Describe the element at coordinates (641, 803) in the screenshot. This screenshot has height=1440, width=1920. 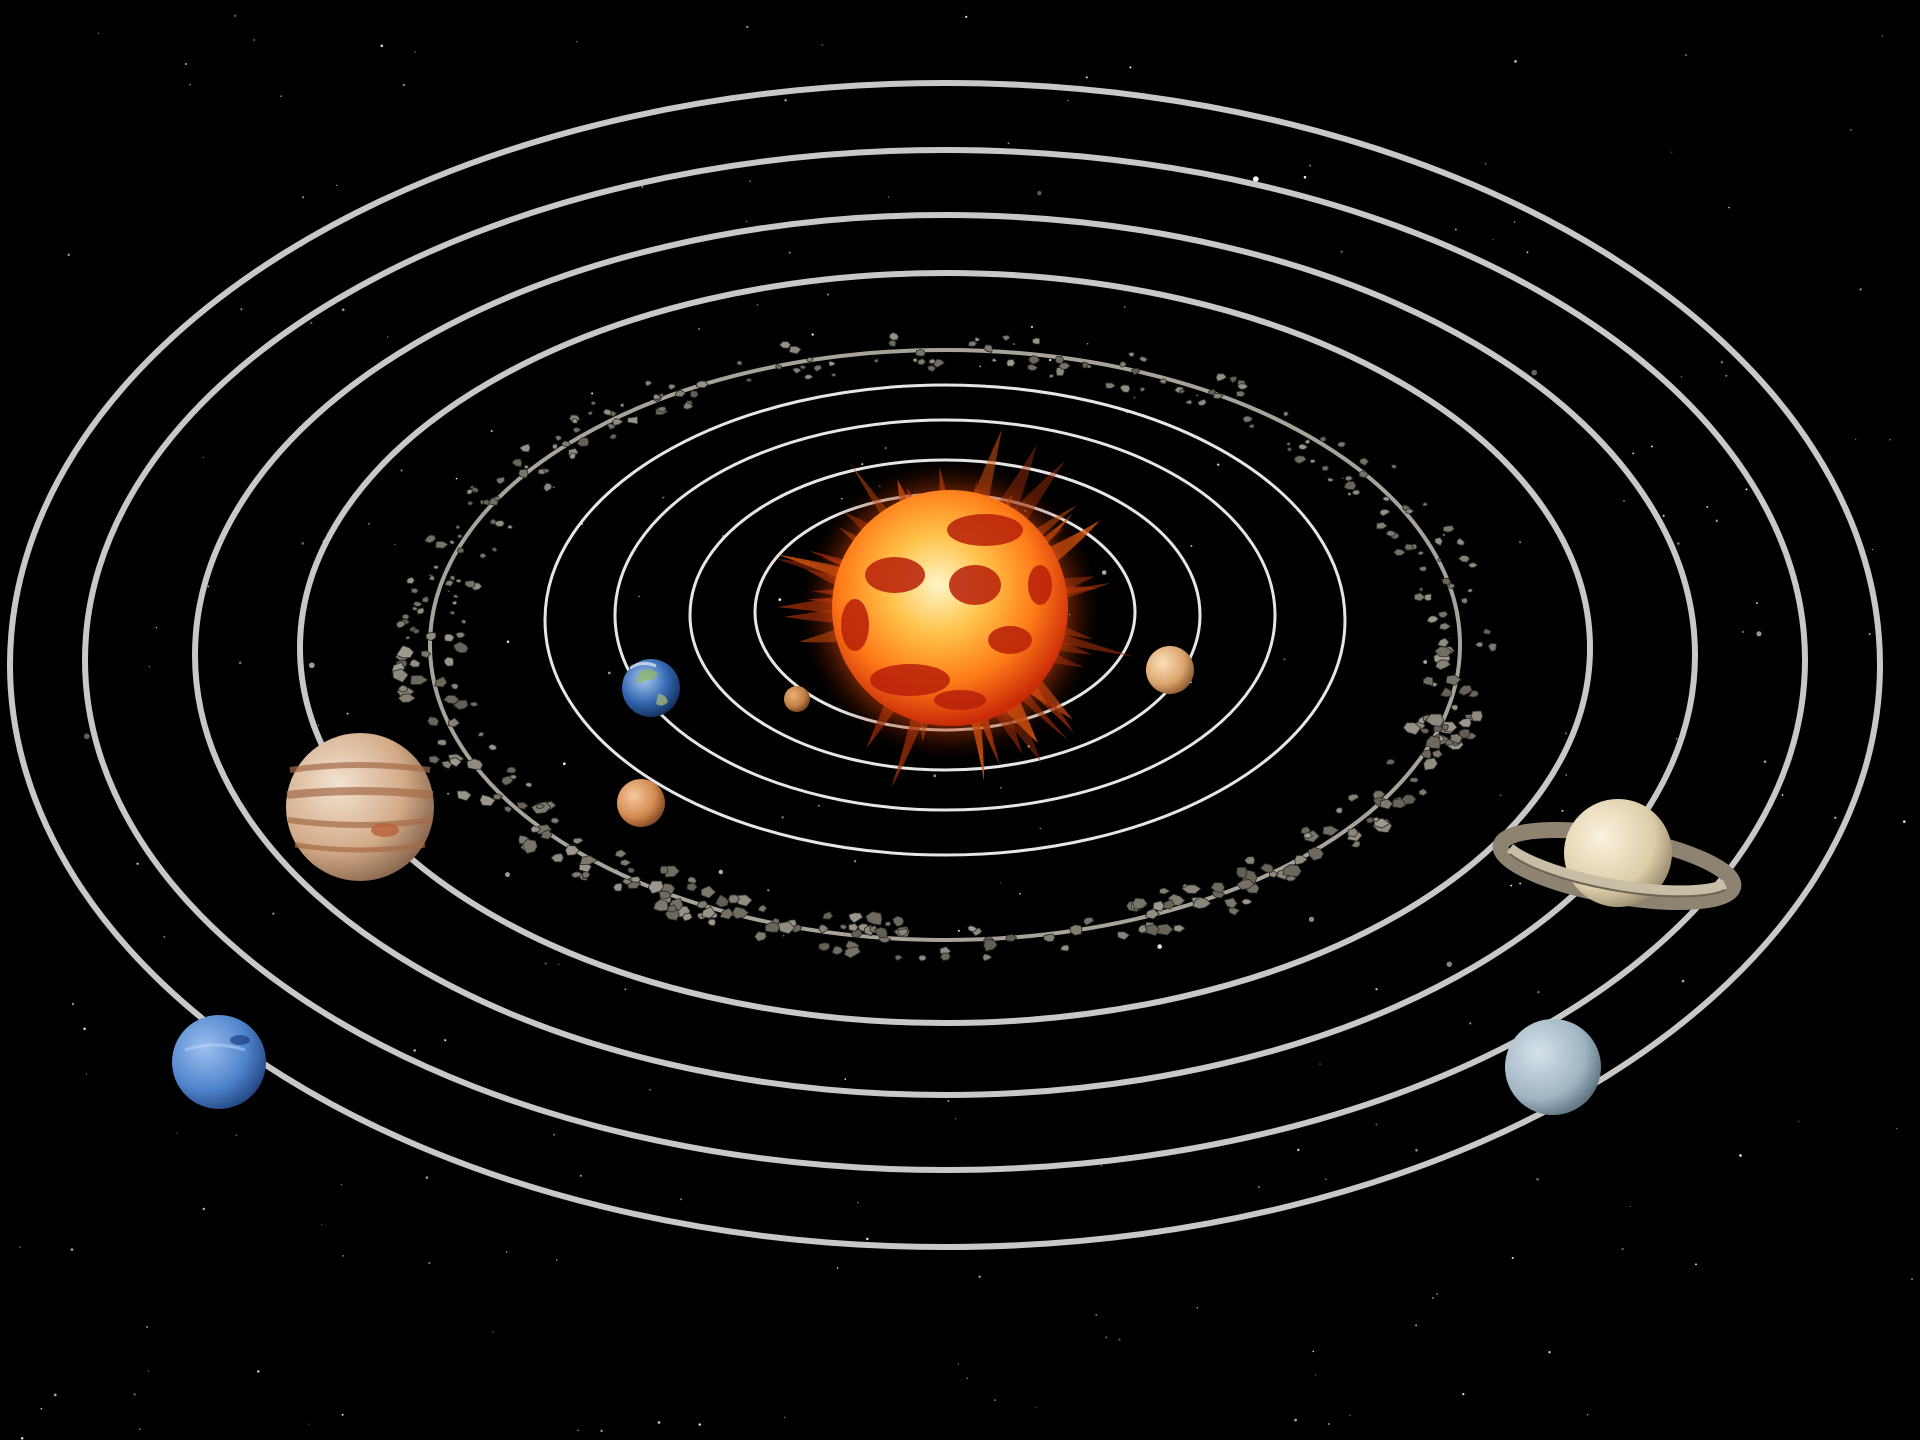
I see `mars` at that location.